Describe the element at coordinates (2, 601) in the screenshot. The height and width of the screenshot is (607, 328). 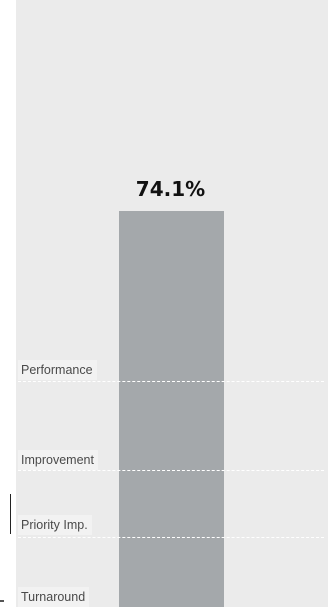
I see `corner-mark` at that location.